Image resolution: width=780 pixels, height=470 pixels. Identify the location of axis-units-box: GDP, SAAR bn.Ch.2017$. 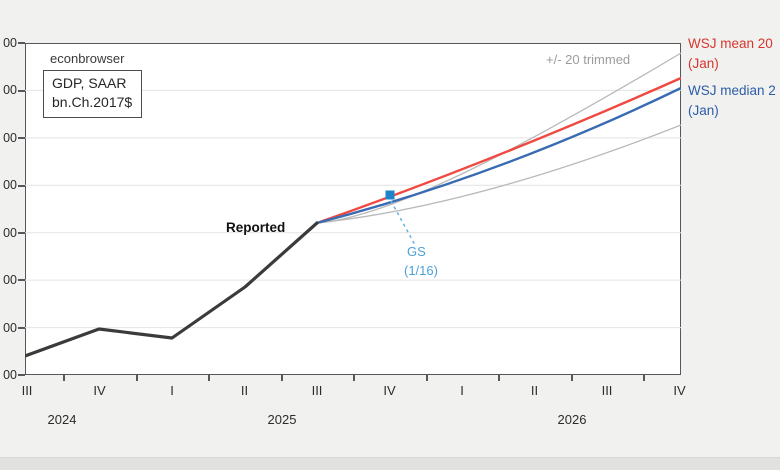
(93, 94).